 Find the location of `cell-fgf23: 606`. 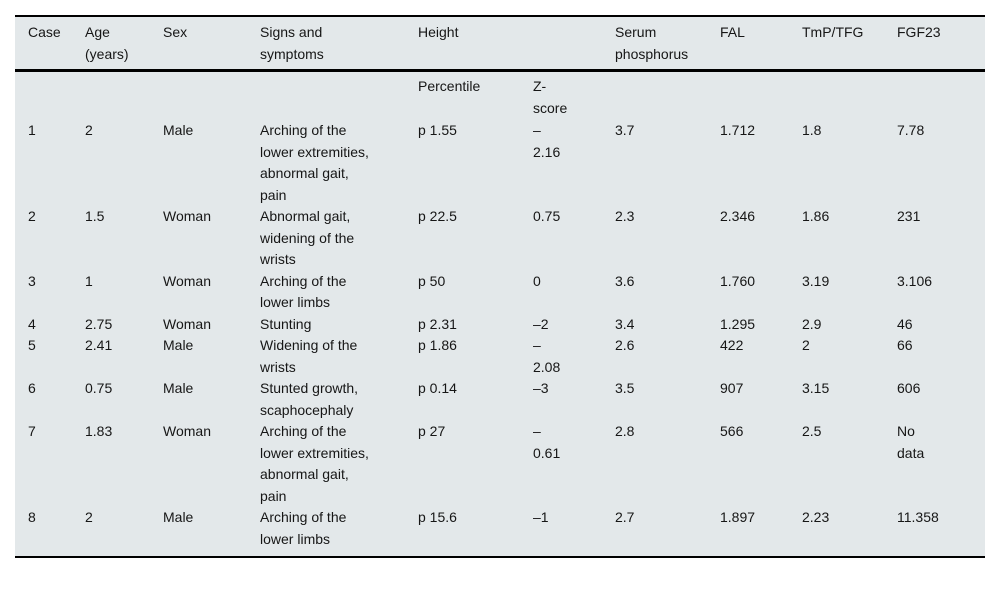

cell-fgf23: 606 is located at coordinates (934, 399).